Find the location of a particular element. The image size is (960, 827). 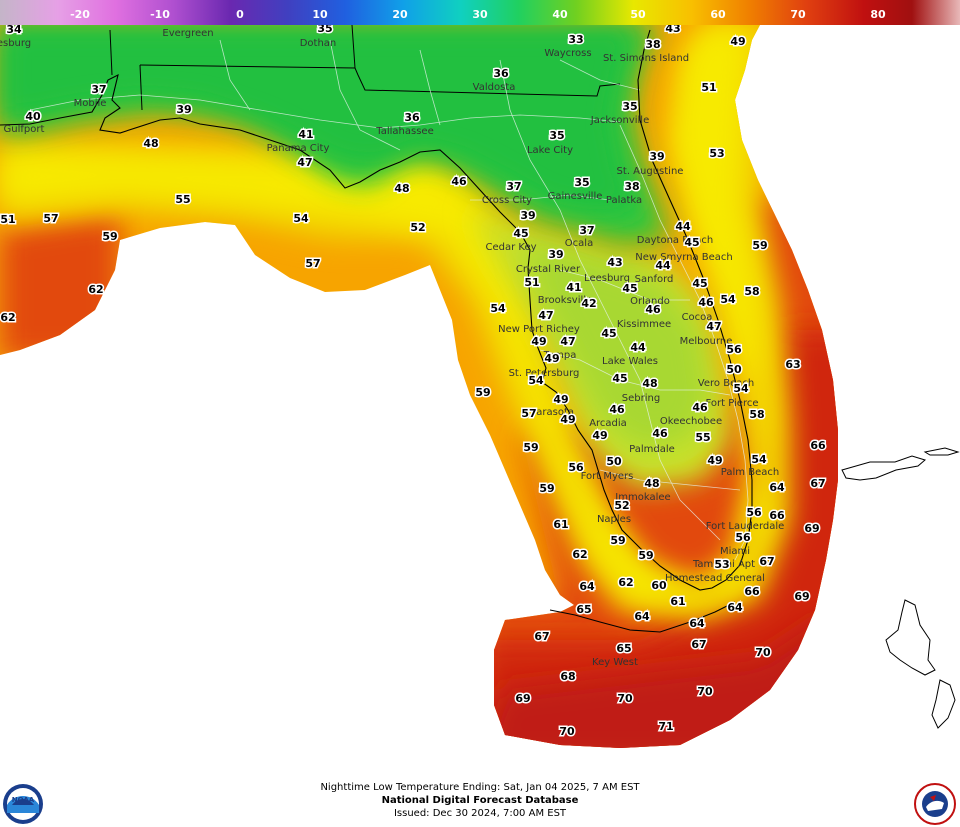

color-scale-tick-label: -20 is located at coordinates (80, 14).